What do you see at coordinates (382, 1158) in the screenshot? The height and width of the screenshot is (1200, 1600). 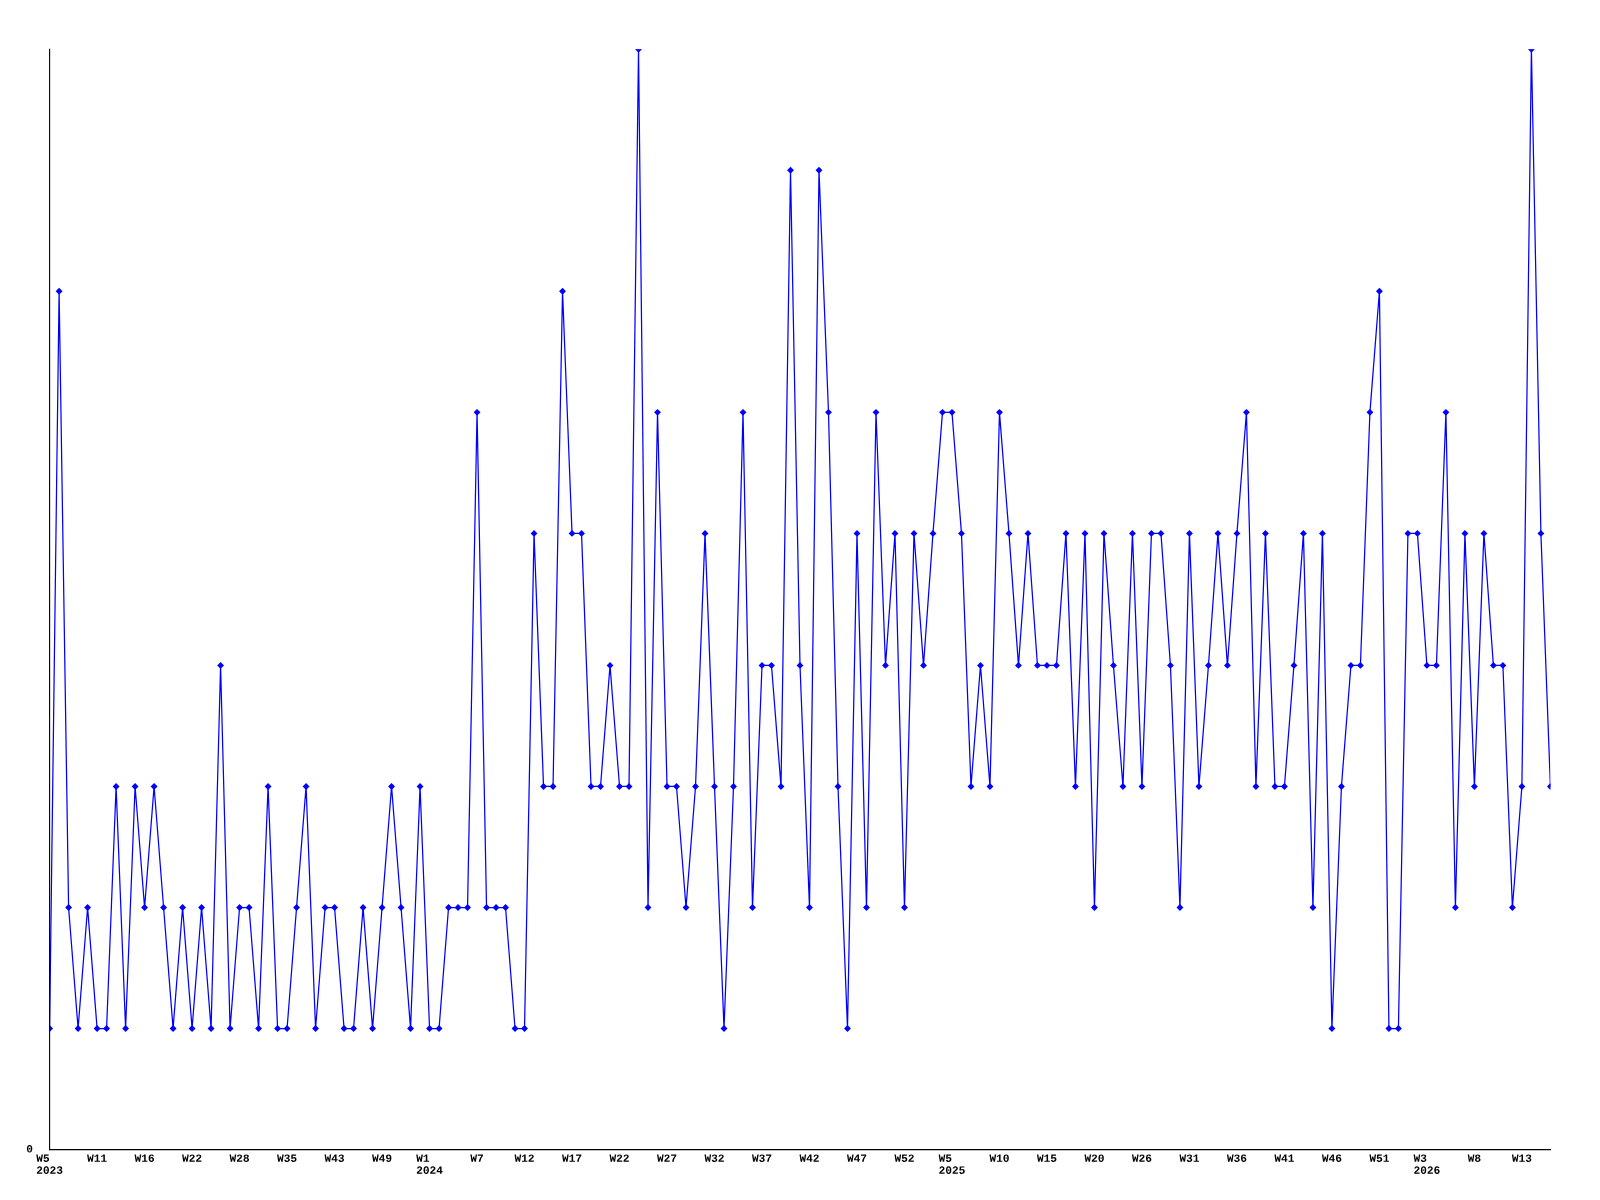 I see `x-tick-label: W49` at bounding box center [382, 1158].